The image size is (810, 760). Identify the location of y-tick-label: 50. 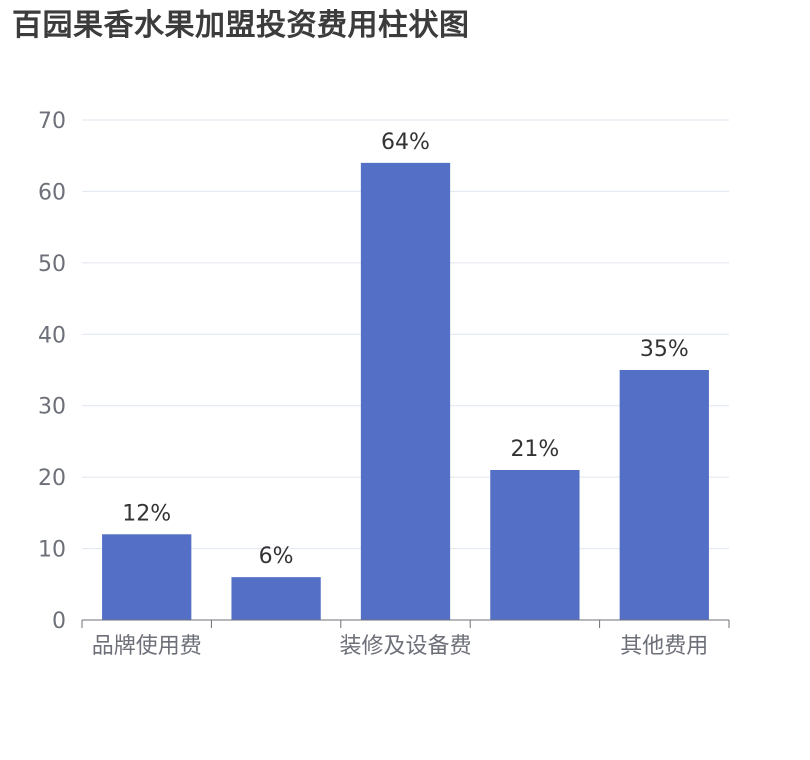
(52, 264).